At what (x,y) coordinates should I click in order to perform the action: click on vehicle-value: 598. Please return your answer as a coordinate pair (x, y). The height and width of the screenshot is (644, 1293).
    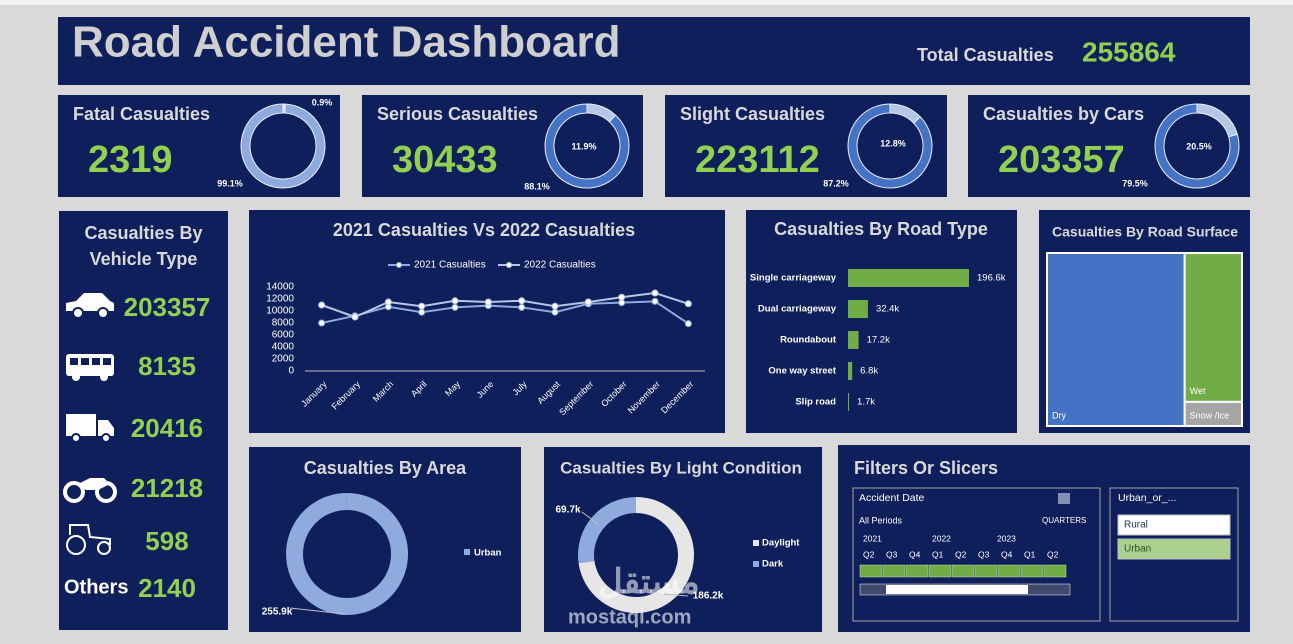
    Looking at the image, I should click on (166, 541).